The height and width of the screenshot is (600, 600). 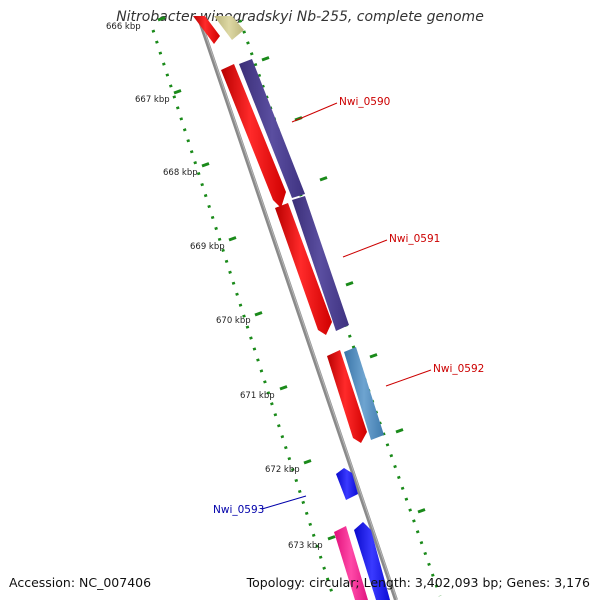 I want to click on tick-label-670: 670 kbp, so click(x=233, y=321).